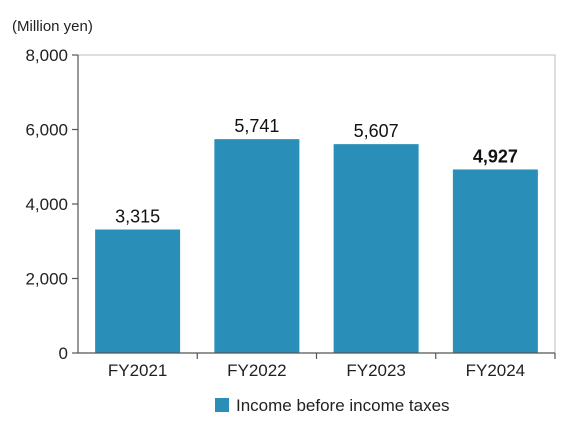 The height and width of the screenshot is (430, 580). I want to click on data-label-fy2022: 5,741, so click(256, 126).